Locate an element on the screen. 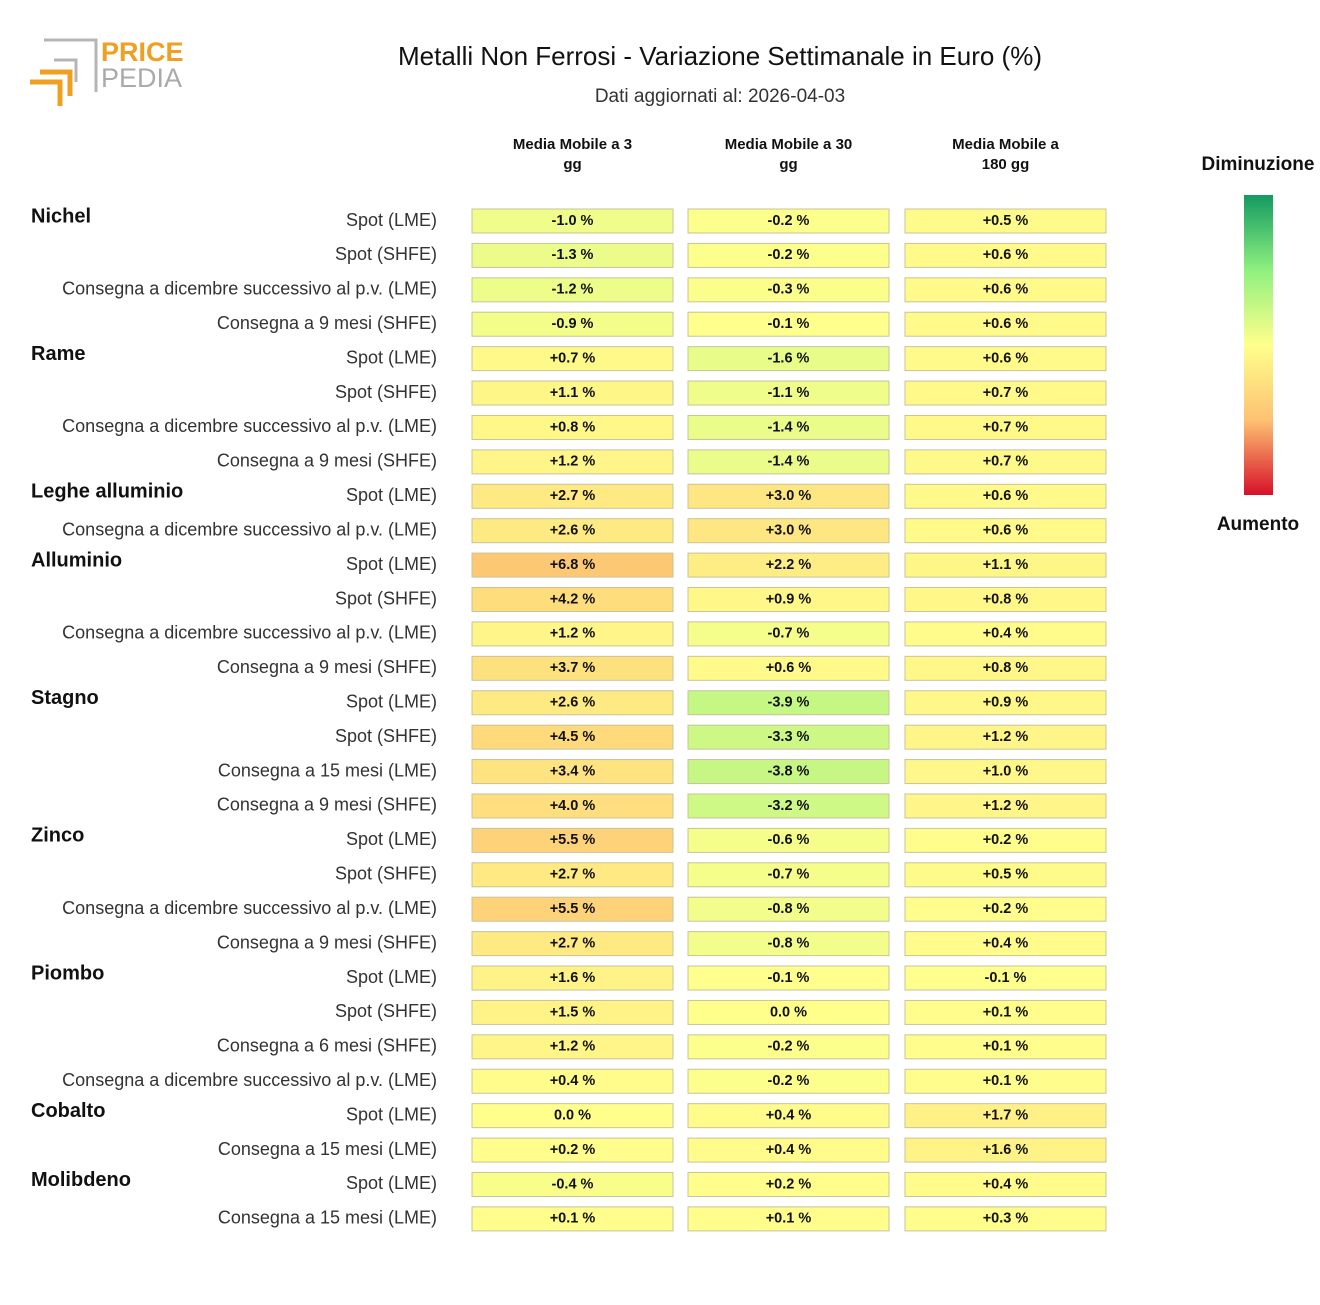  cell-label: +3.0 % is located at coordinates (789, 531).